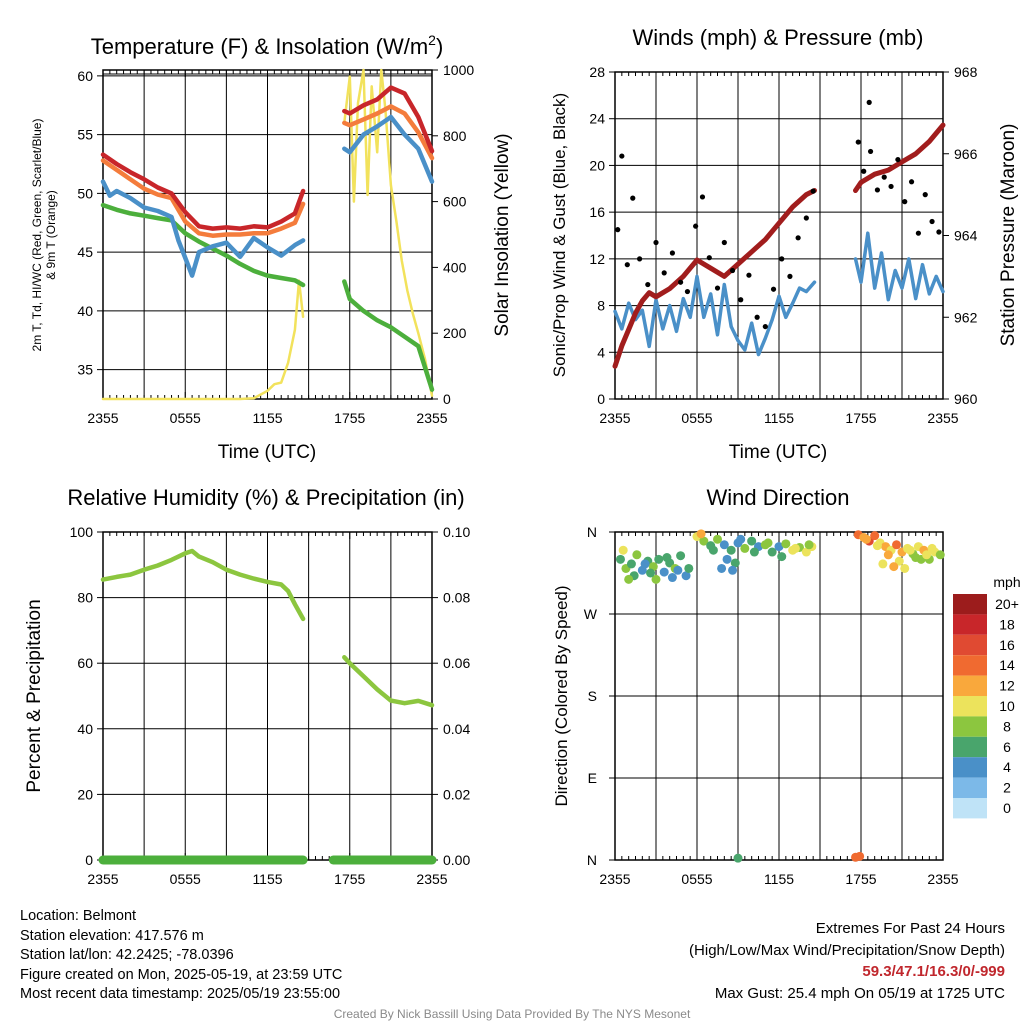  I want to click on y-tick-label: 4, so click(601, 352).